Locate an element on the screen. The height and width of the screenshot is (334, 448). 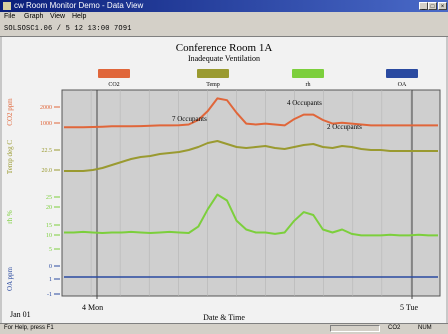
y-axis-label: rh % is located at coordinates (10, 217).